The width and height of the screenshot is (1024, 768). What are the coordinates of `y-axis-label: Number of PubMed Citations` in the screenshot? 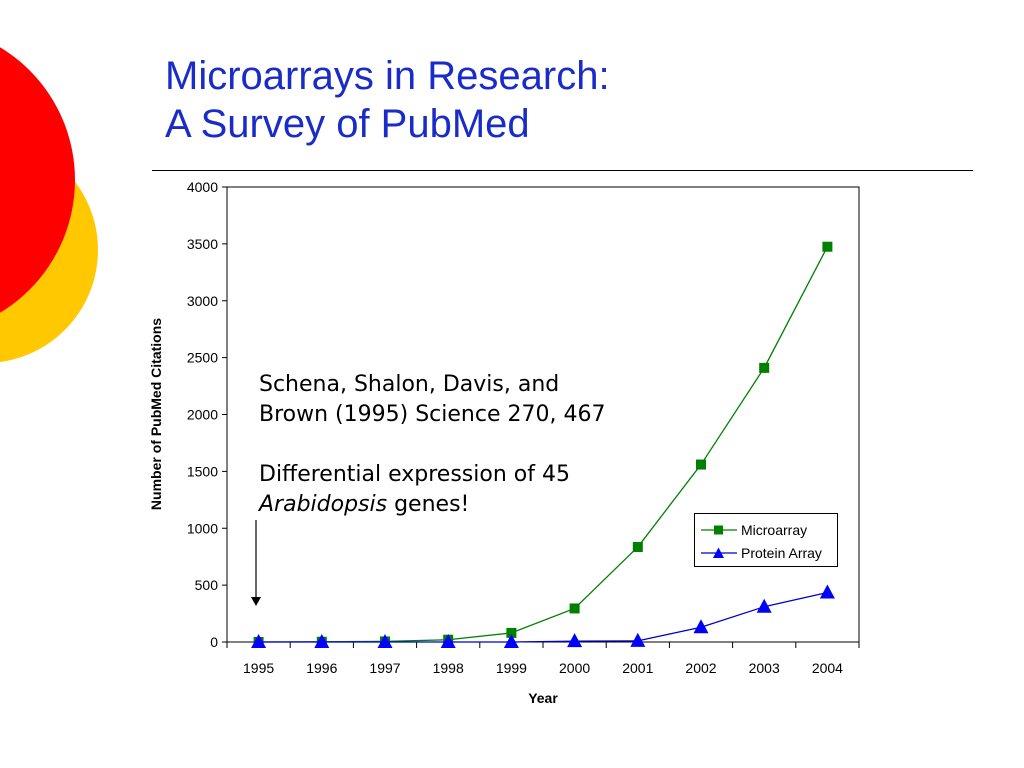 It's located at (156, 414).